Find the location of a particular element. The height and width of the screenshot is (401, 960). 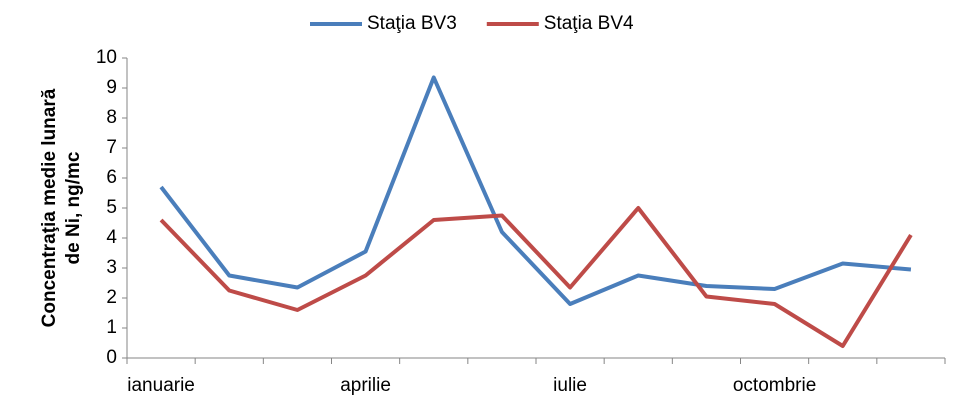

y-label: Concentraţia medie lunară de Ni, ng/mc is located at coordinates (61, 207).